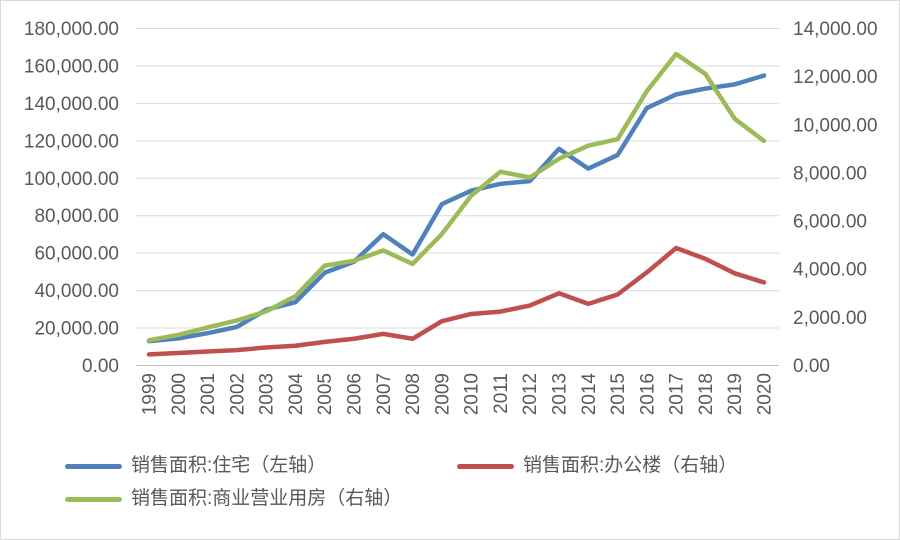 The image size is (900, 540). What do you see at coordinates (208, 394) in the screenshot?
I see `x-axis-year-label: 2001` at bounding box center [208, 394].